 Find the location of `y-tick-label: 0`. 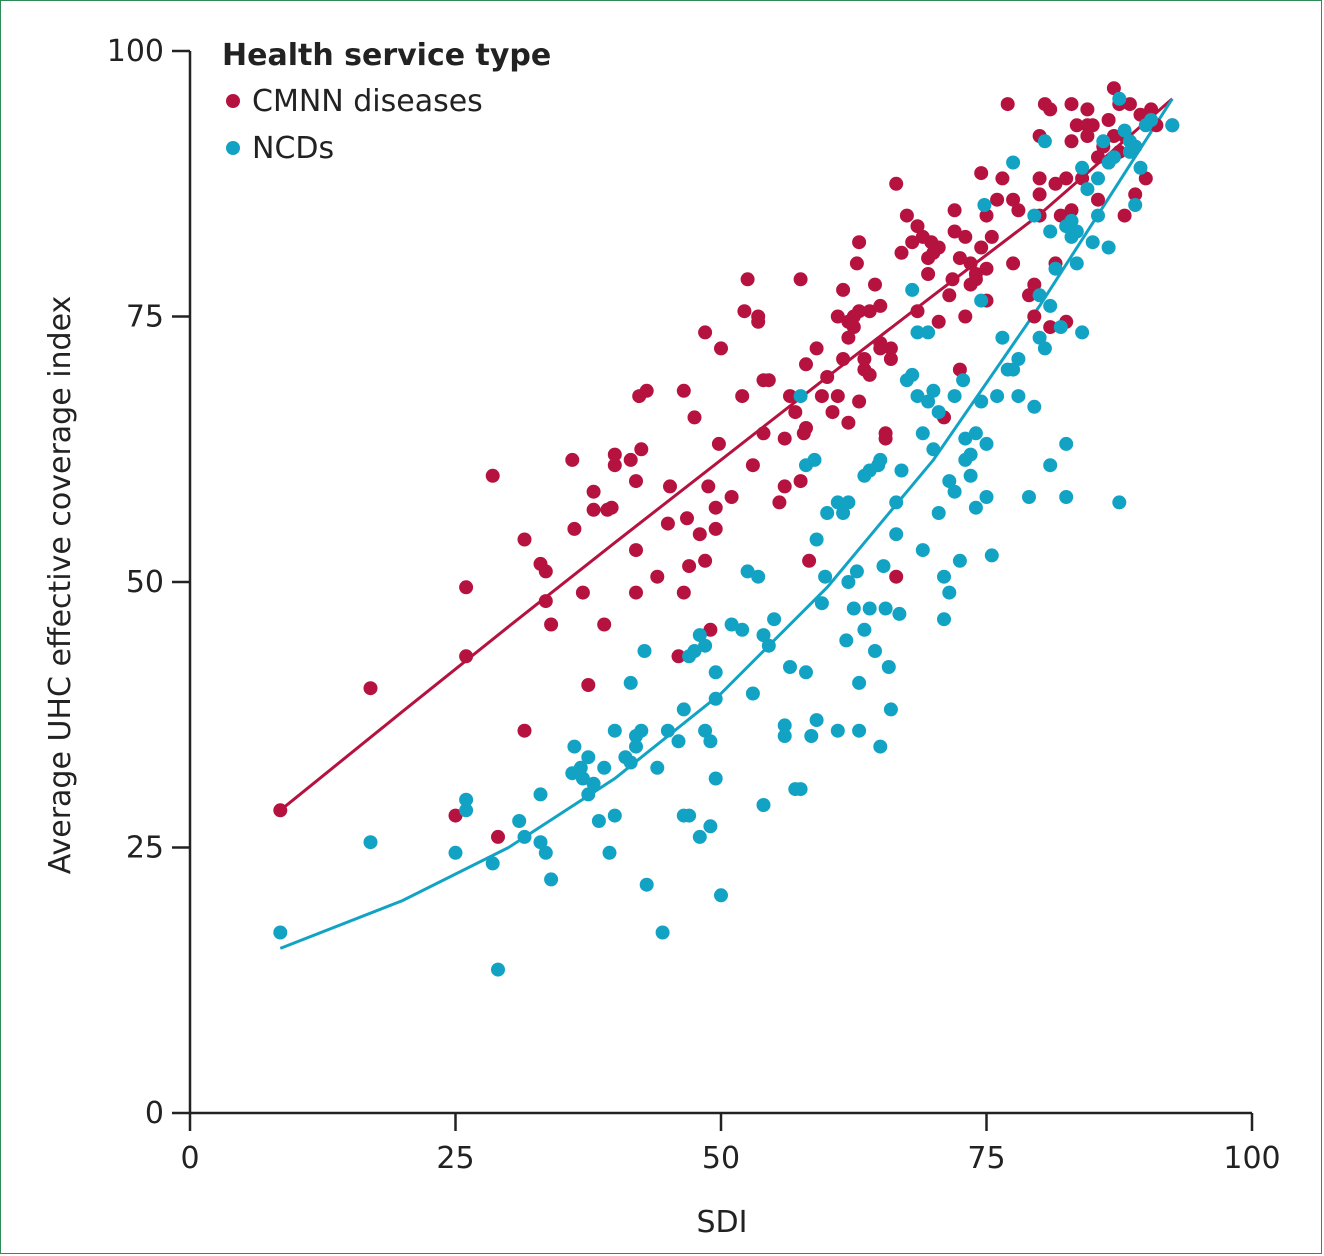

y-tick-label: 0 is located at coordinates (154, 1113).